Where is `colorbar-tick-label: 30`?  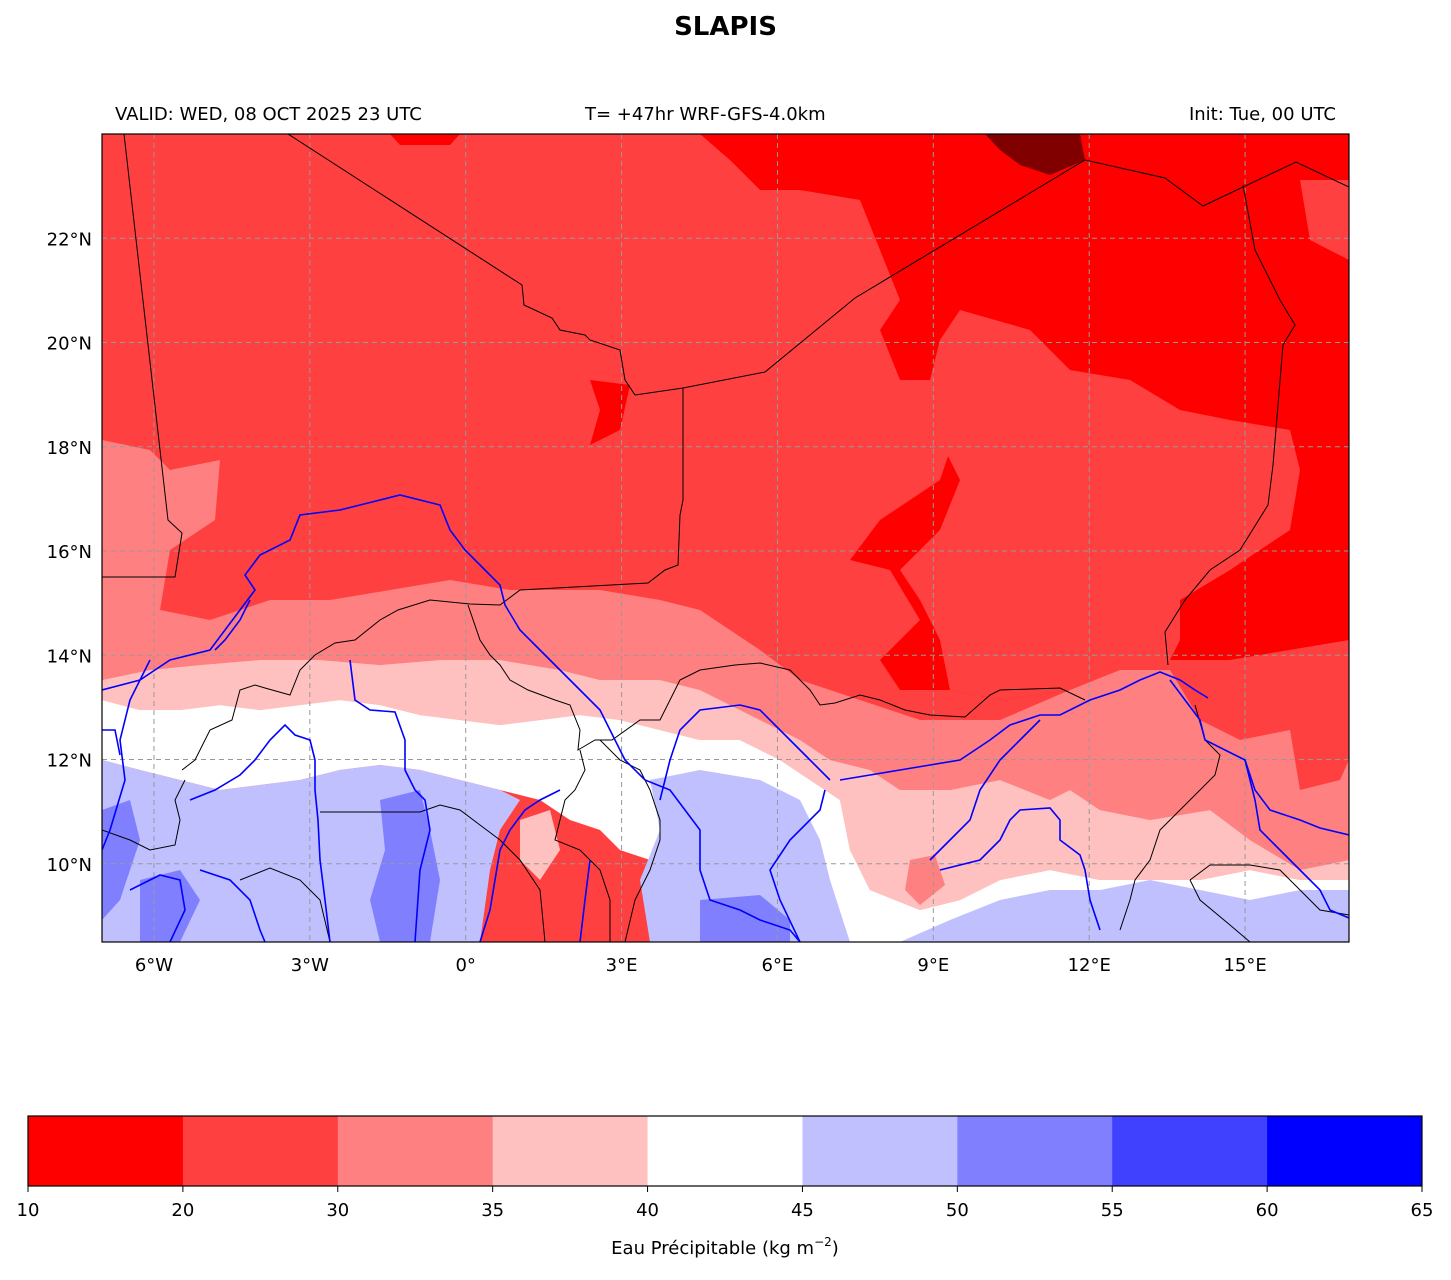 colorbar-tick-label: 30 is located at coordinates (337, 1210).